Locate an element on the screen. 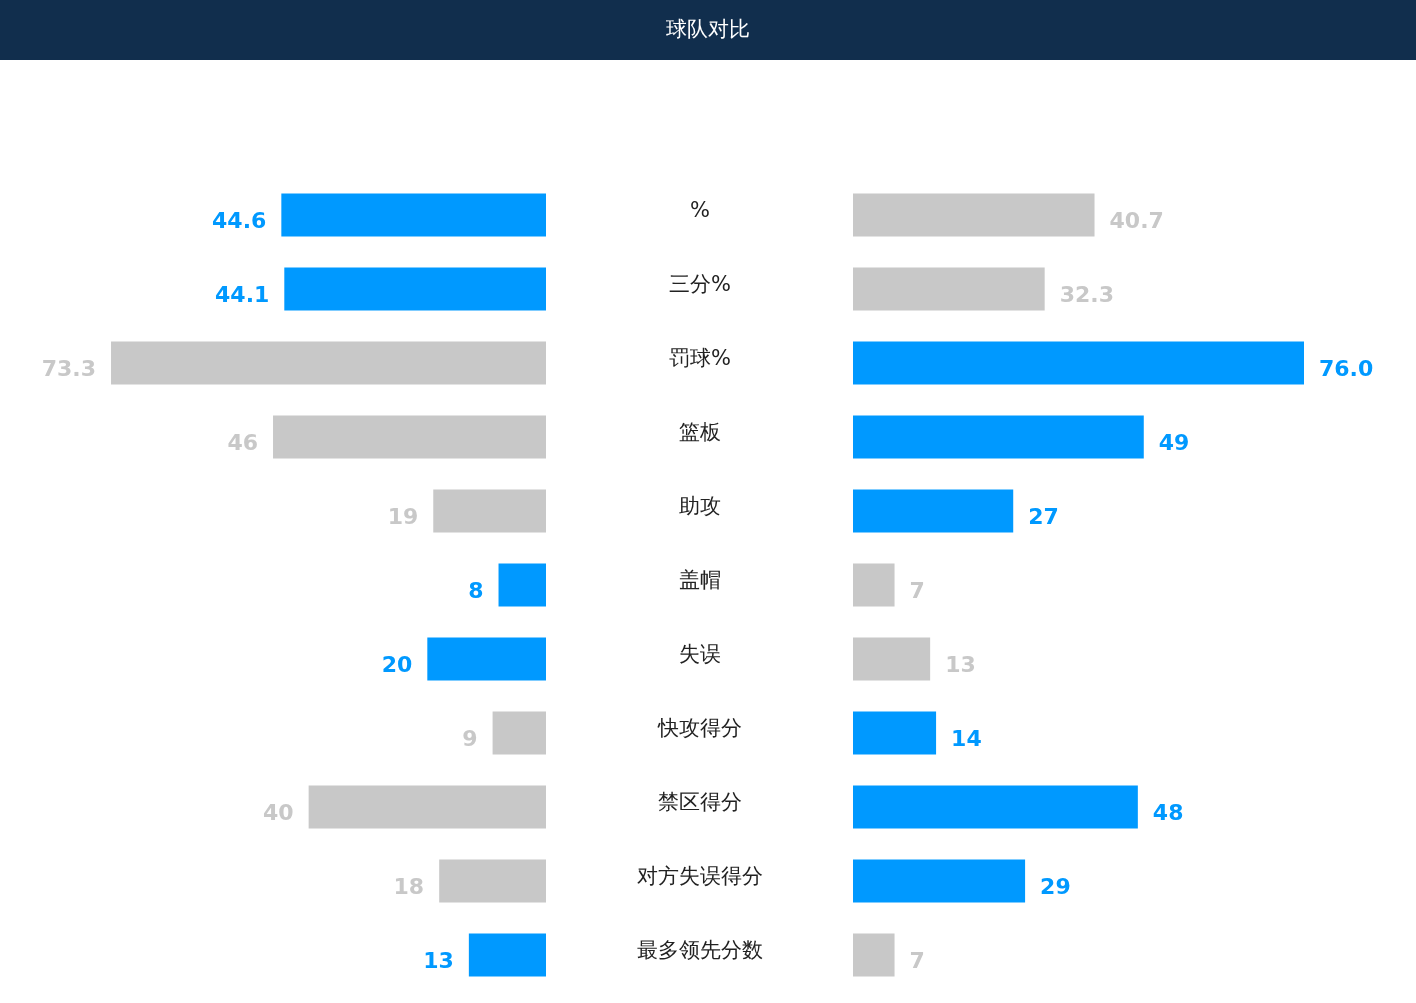  data-label: 49 is located at coordinates (1174, 442).